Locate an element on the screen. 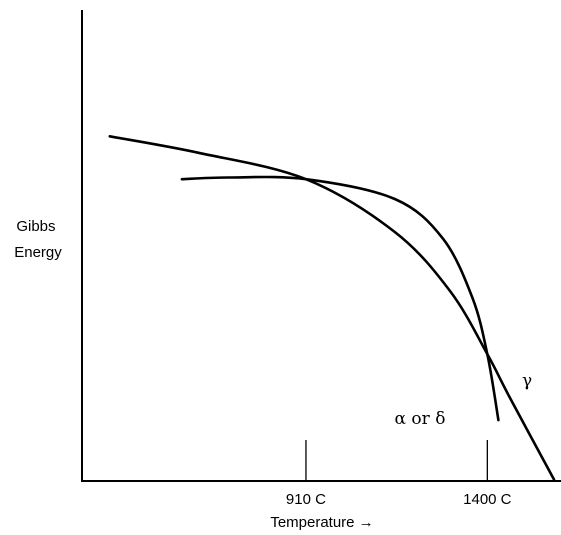 Image resolution: width=561 pixels, height=535 pixels. y-axis-label-line-1: Gibbs is located at coordinates (35, 226).